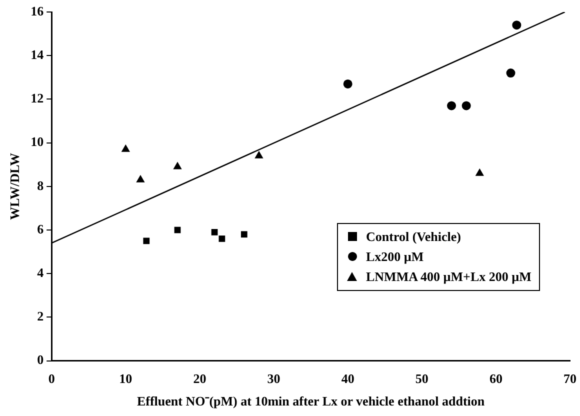 Image resolution: width=580 pixels, height=416 pixels. Describe the element at coordinates (40, 316) in the screenshot. I see `y-tick-label: 2` at that location.